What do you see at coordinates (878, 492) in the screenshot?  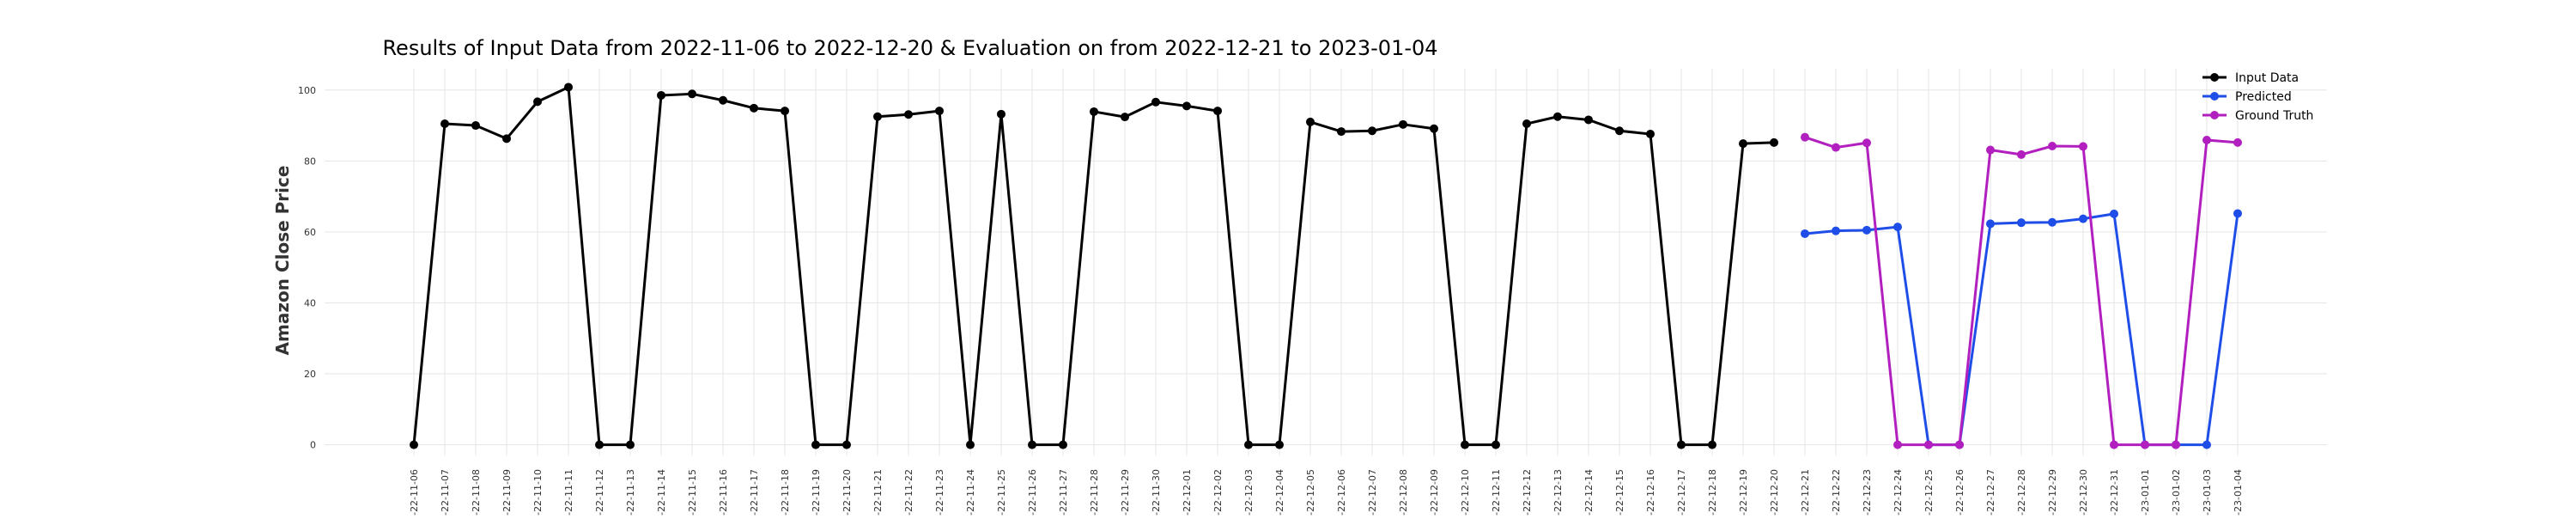 I see `x-tick-label: -22-11-21` at bounding box center [878, 492].